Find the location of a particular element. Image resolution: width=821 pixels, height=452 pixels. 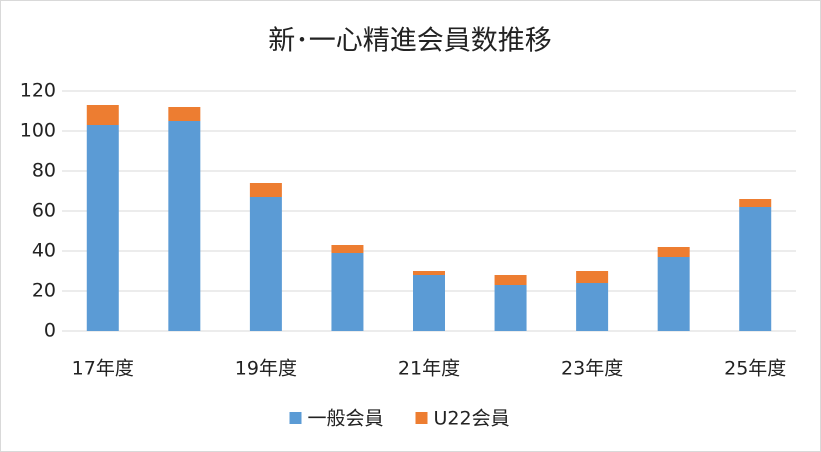

legend-label: U22会員 is located at coordinates (472, 419).